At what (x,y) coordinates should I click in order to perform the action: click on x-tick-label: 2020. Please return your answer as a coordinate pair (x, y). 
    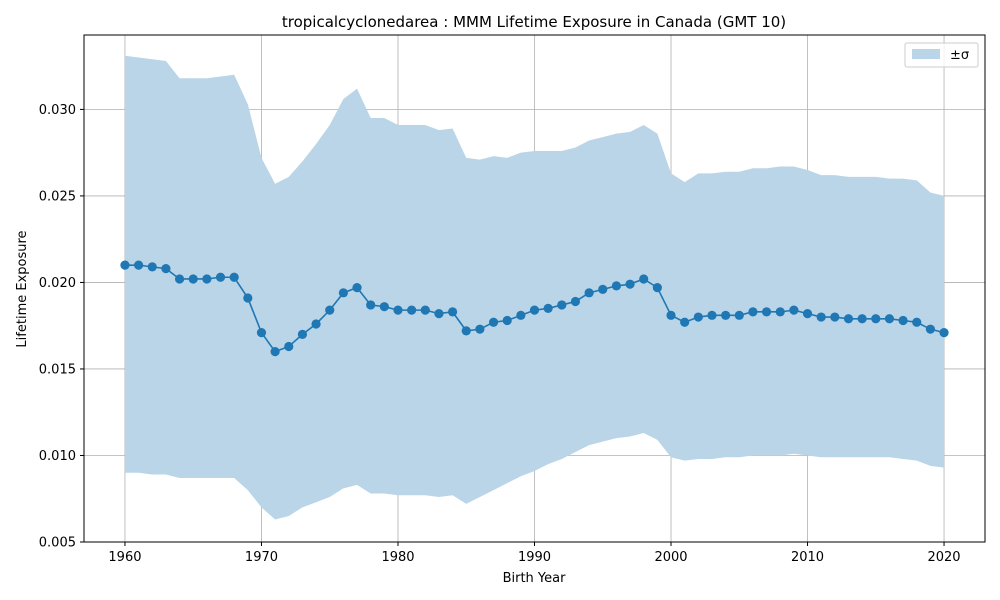
    Looking at the image, I should click on (943, 557).